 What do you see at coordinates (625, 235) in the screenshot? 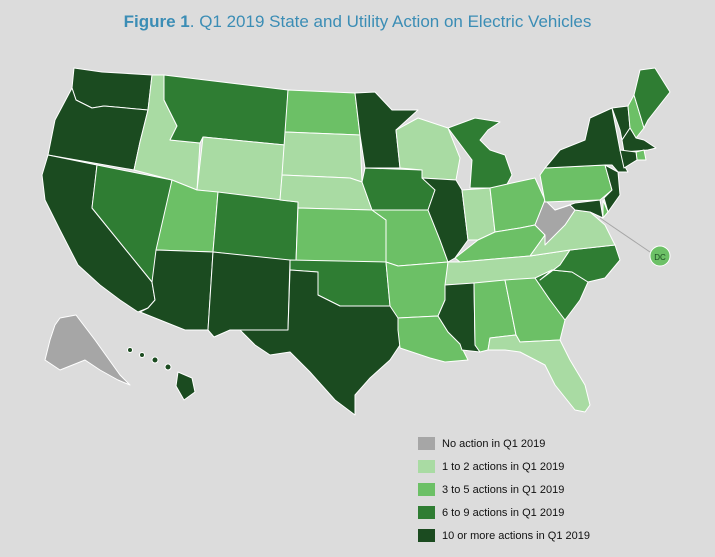
I see `dc-leader-line` at bounding box center [625, 235].